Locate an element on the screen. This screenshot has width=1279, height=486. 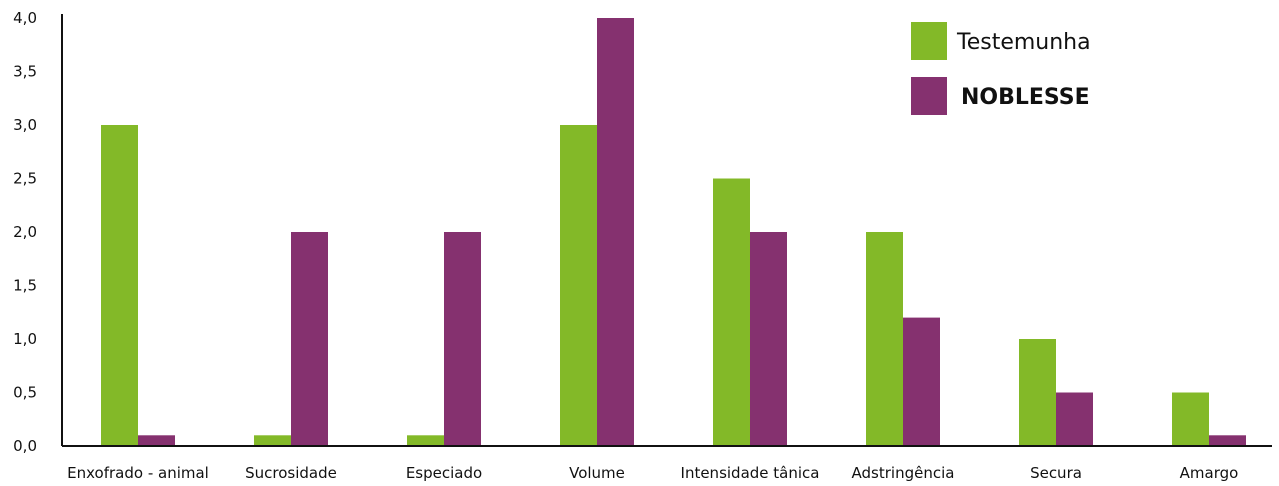
legend-label: NOBLESSE is located at coordinates (1025, 97).